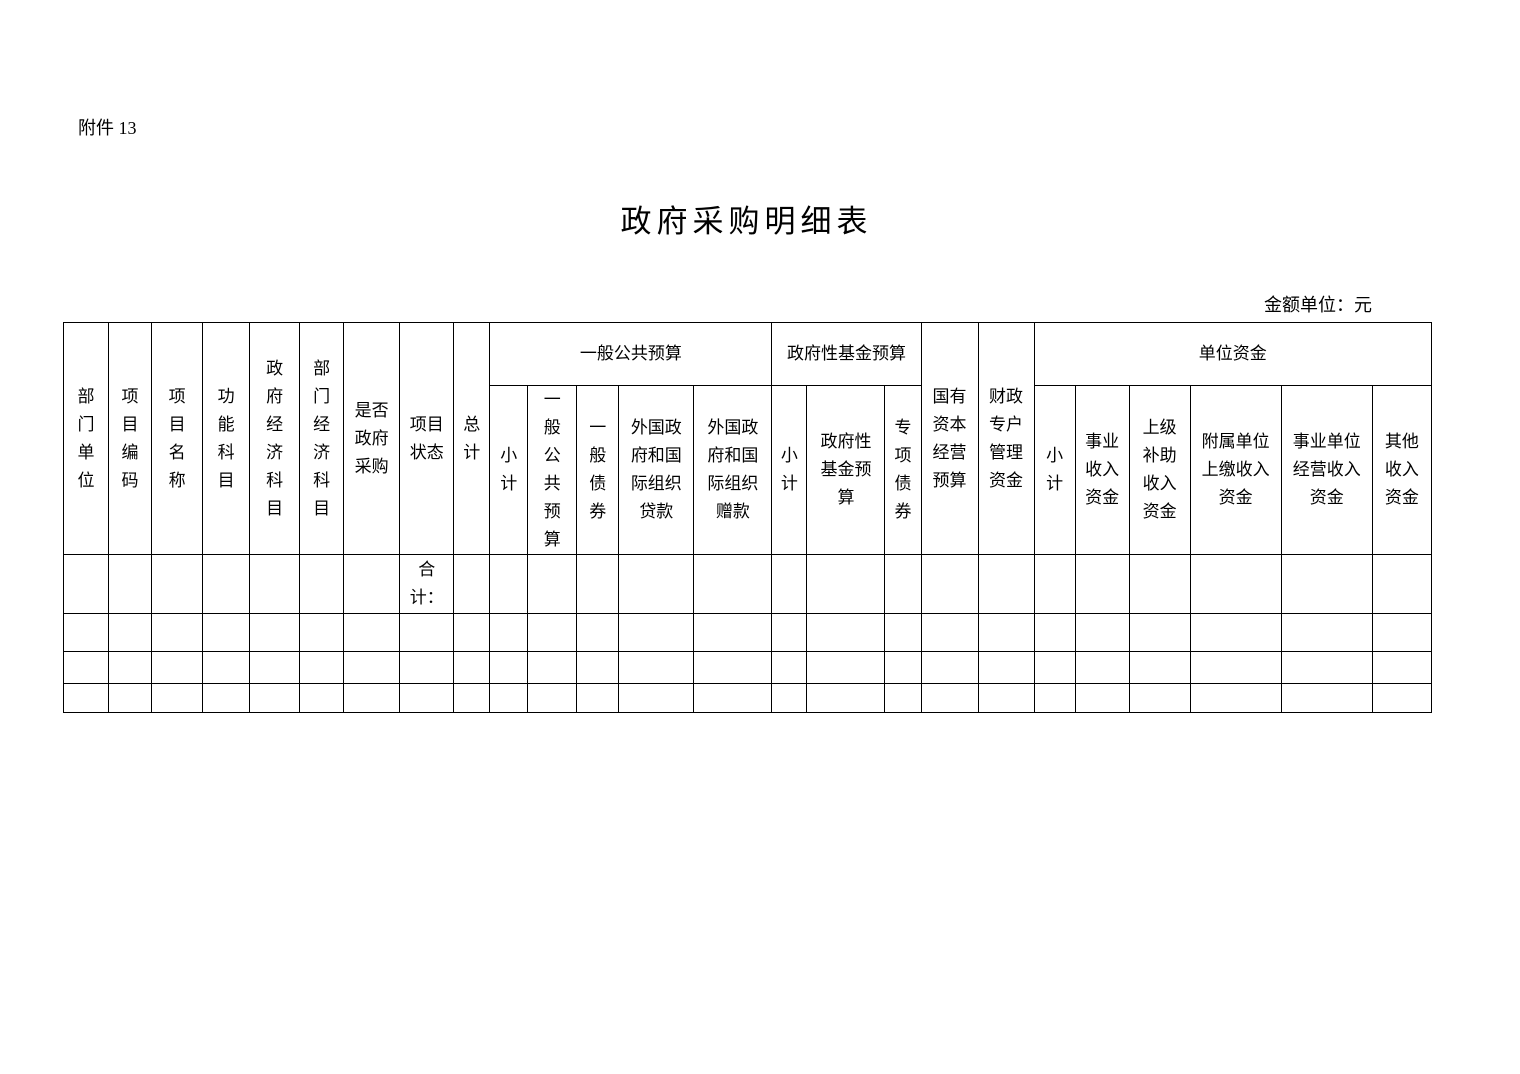  What do you see at coordinates (846, 470) in the screenshot?
I see `col-header-gov-fund-budget: 政府性 基金预 算` at bounding box center [846, 470].